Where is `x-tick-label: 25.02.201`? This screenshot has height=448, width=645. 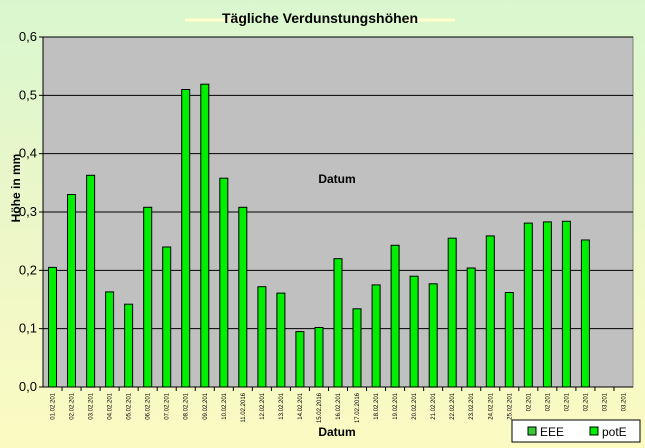 x-tick-label: 25.02.201 is located at coordinates (510, 405).